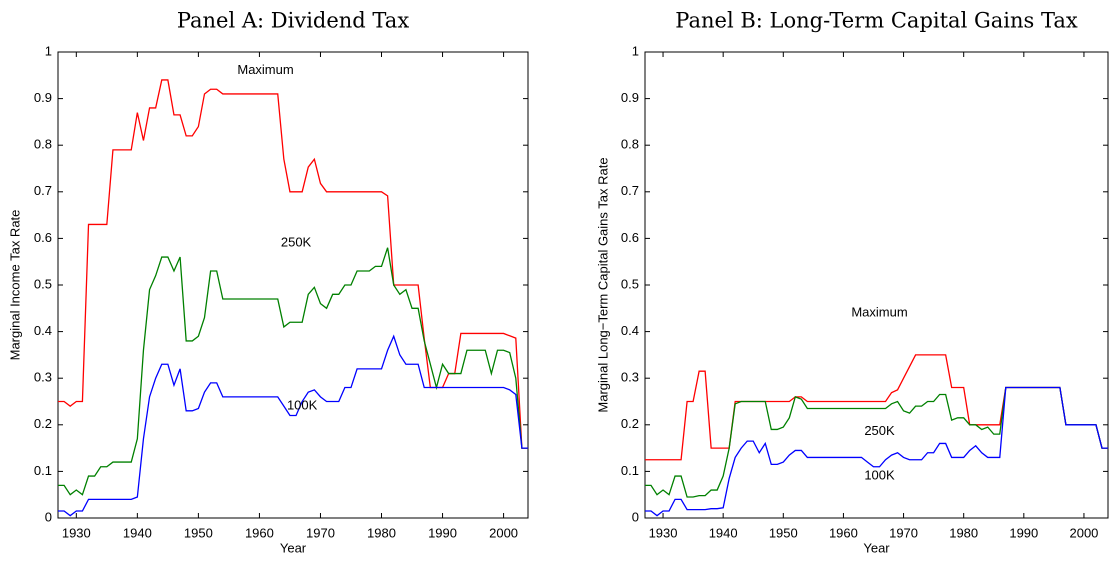 The width and height of the screenshot is (1115, 565). What do you see at coordinates (293, 21) in the screenshot?
I see `panel-title: Panel A: Dividend Tax` at bounding box center [293, 21].